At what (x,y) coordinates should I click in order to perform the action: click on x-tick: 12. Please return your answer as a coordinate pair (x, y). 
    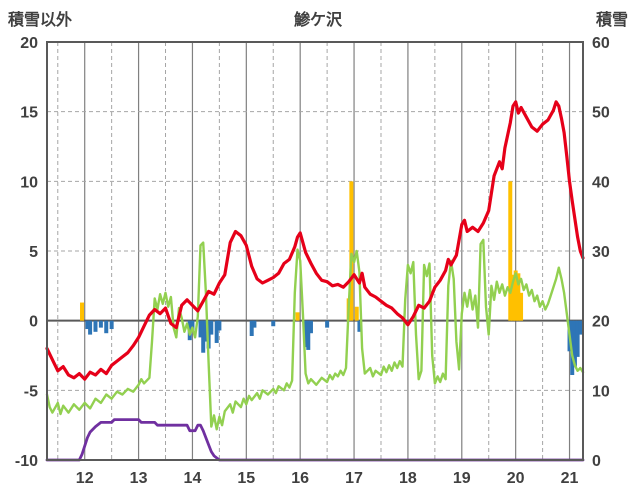
    Looking at the image, I should click on (85, 478).